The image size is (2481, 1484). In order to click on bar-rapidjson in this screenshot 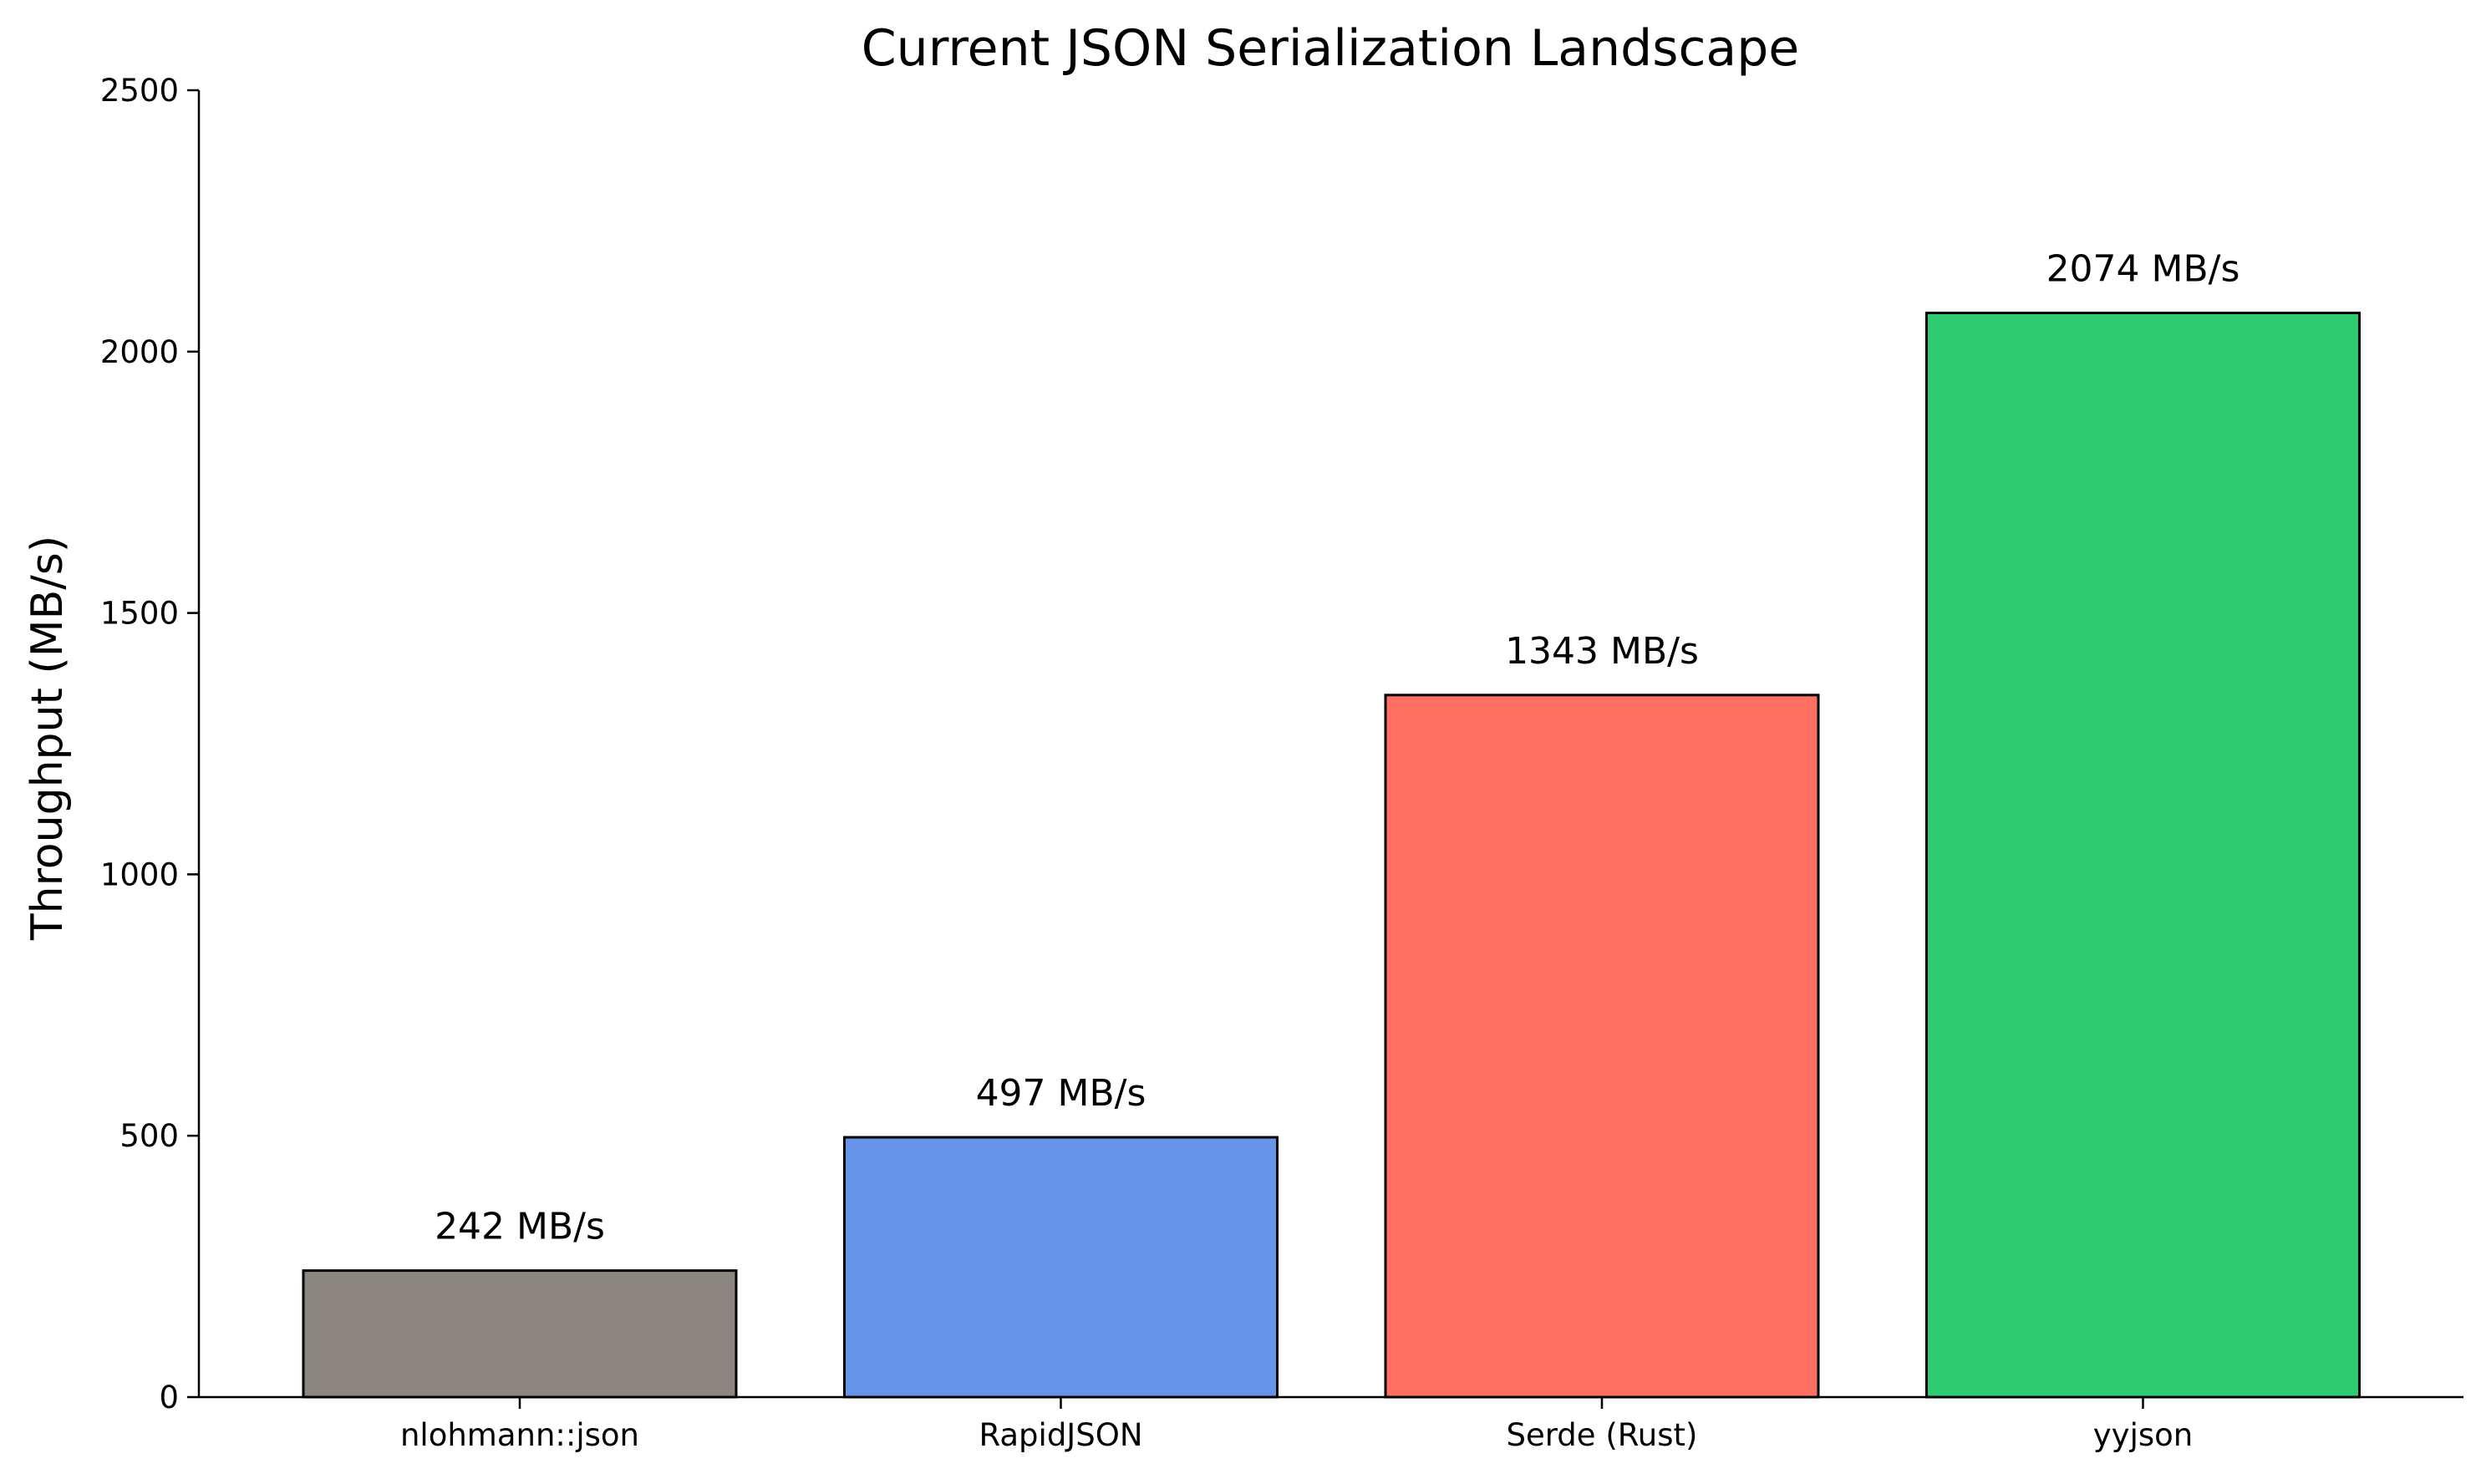, I will do `click(1061, 1267)`.